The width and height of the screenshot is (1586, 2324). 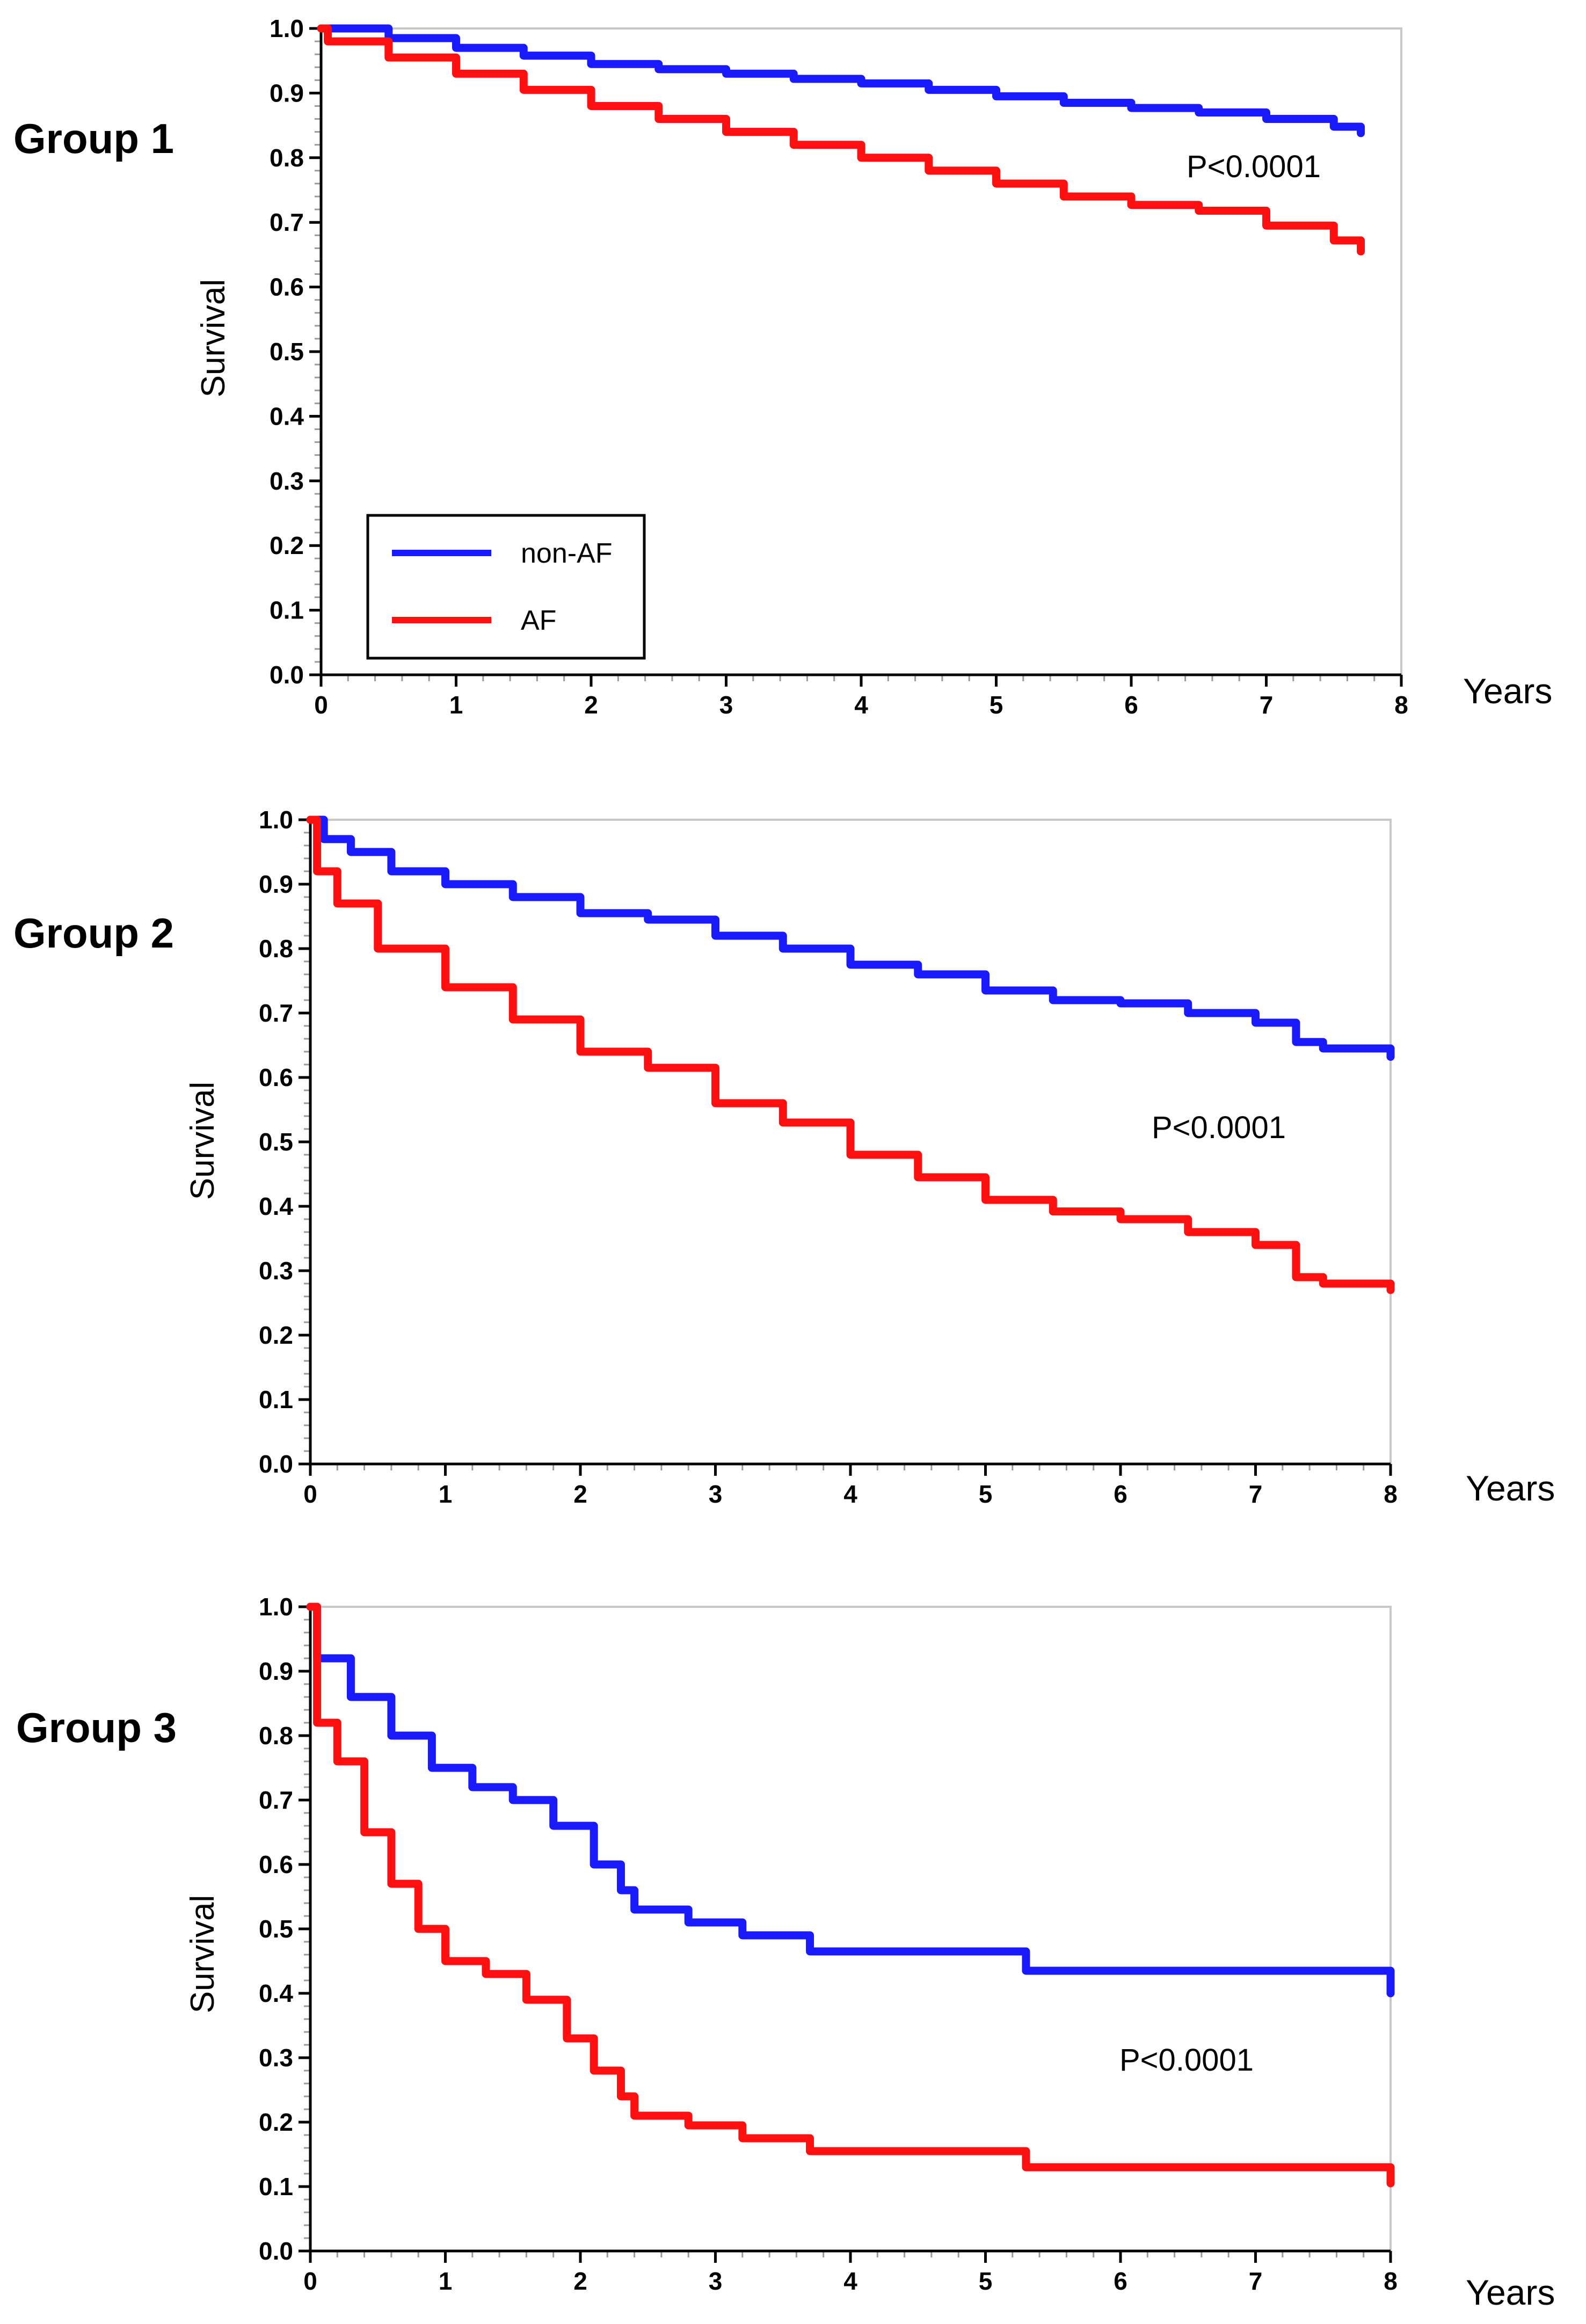 What do you see at coordinates (567, 553) in the screenshot?
I see `legend-label: non-AF` at bounding box center [567, 553].